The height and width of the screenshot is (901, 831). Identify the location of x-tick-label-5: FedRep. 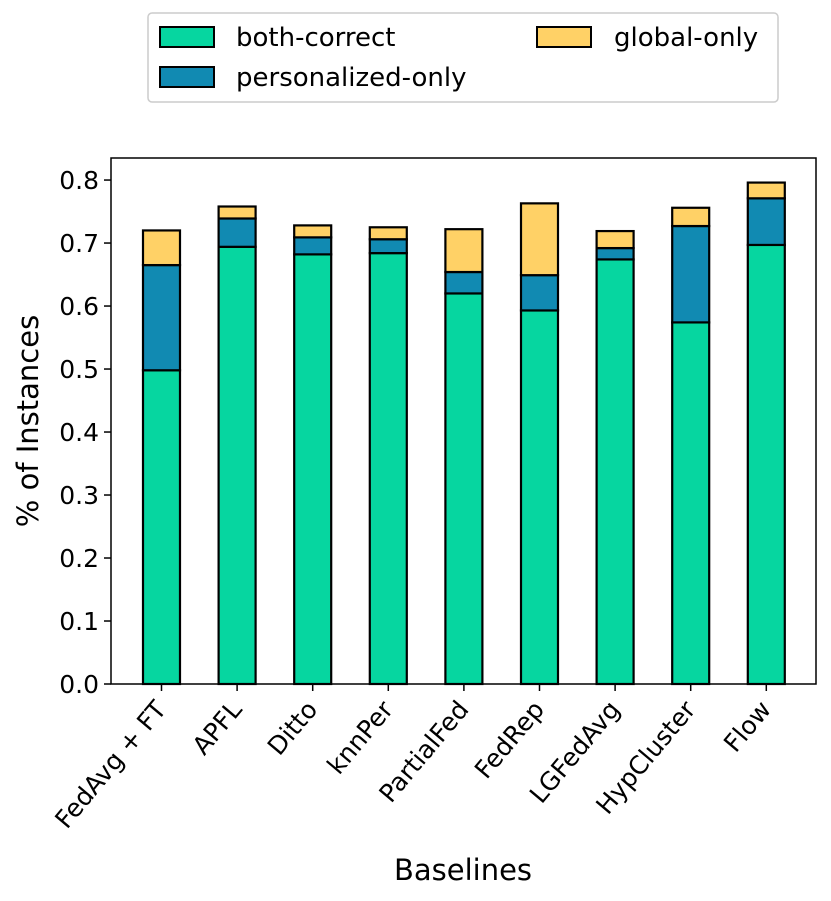
(509, 739).